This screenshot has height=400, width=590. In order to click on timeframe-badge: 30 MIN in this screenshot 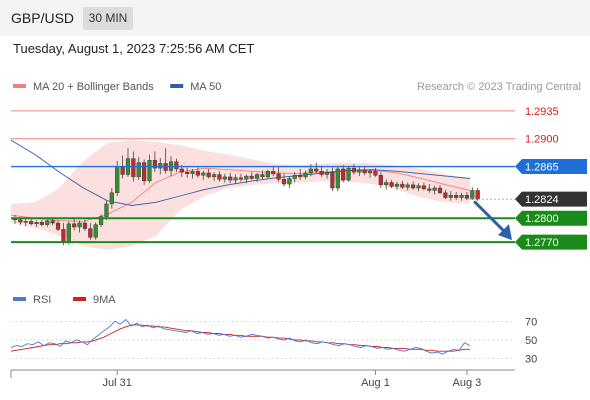, I will do `click(108, 18)`.